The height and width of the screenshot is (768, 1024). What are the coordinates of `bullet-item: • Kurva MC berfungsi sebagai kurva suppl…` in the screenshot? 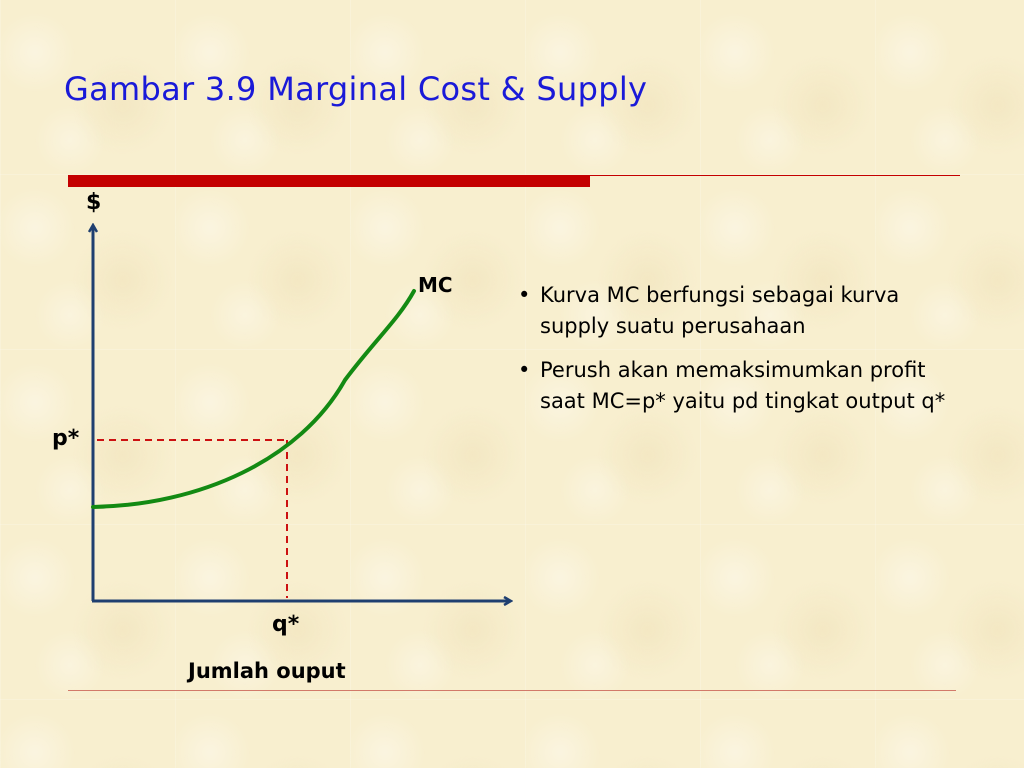 It's located at (736, 311).